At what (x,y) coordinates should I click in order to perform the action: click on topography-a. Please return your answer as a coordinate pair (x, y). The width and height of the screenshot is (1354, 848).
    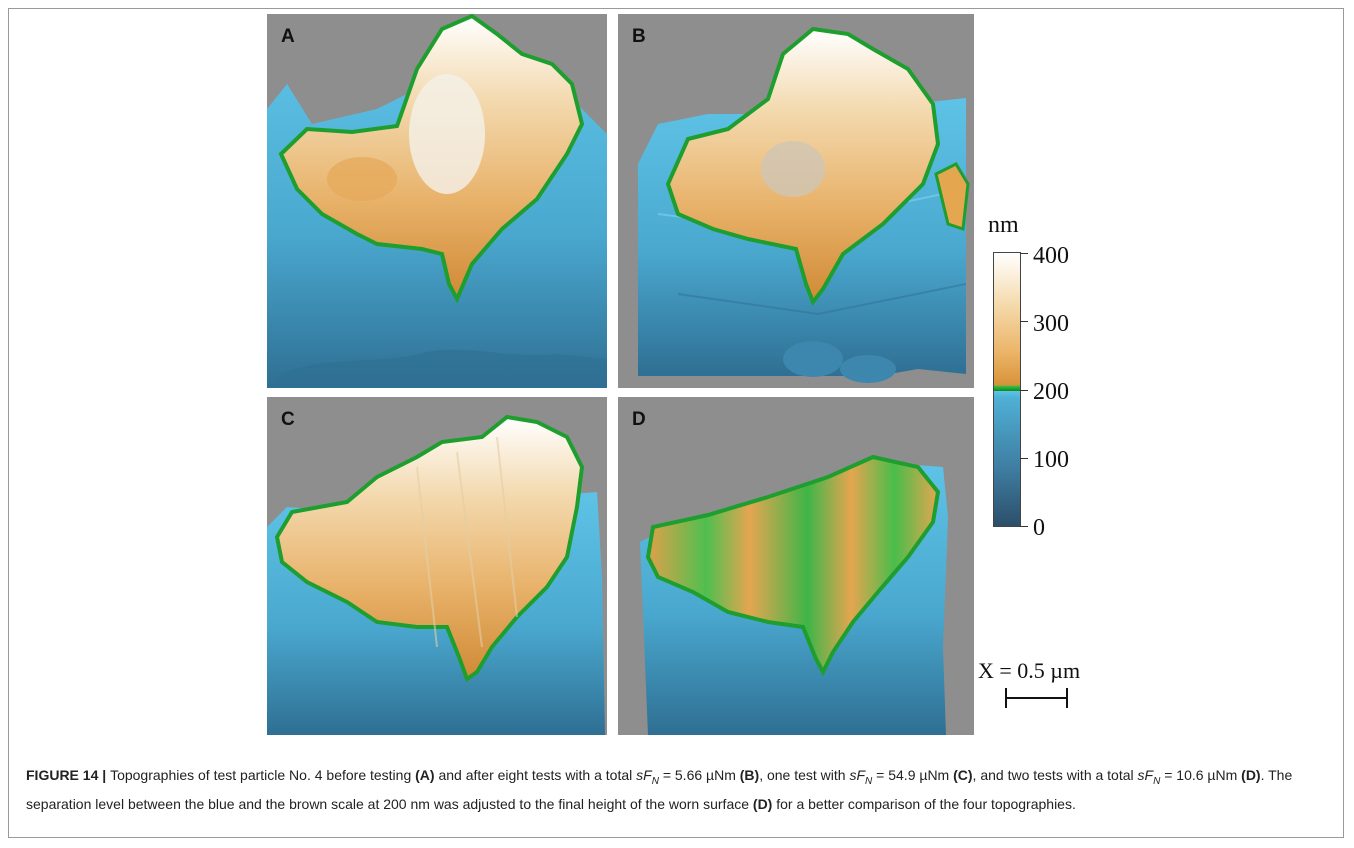
    Looking at the image, I should click on (437, 201).